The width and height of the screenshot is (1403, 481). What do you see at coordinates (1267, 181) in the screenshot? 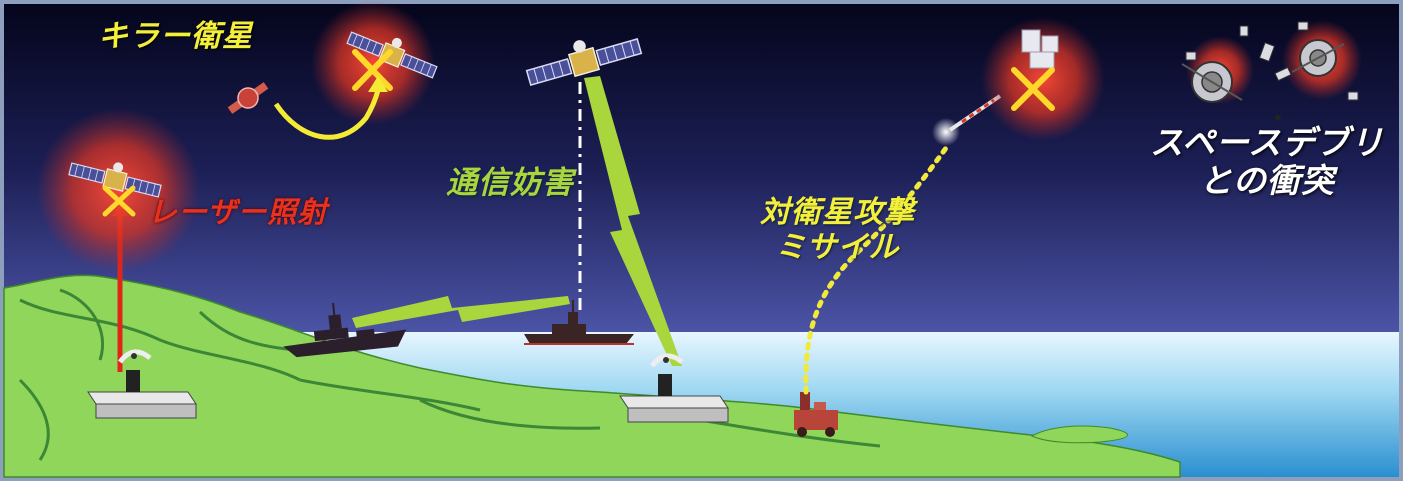
I see `space-debris-label-line2: との衝突` at bounding box center [1267, 181].